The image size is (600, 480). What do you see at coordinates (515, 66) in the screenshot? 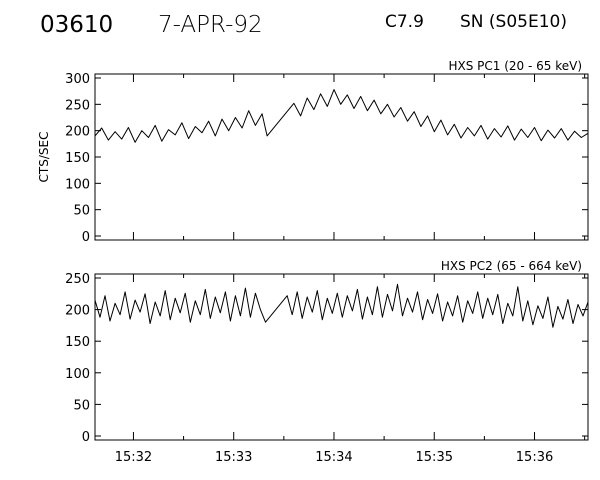
I see `panel-title: HXS PC1 (20 - 65 keV)` at bounding box center [515, 66].